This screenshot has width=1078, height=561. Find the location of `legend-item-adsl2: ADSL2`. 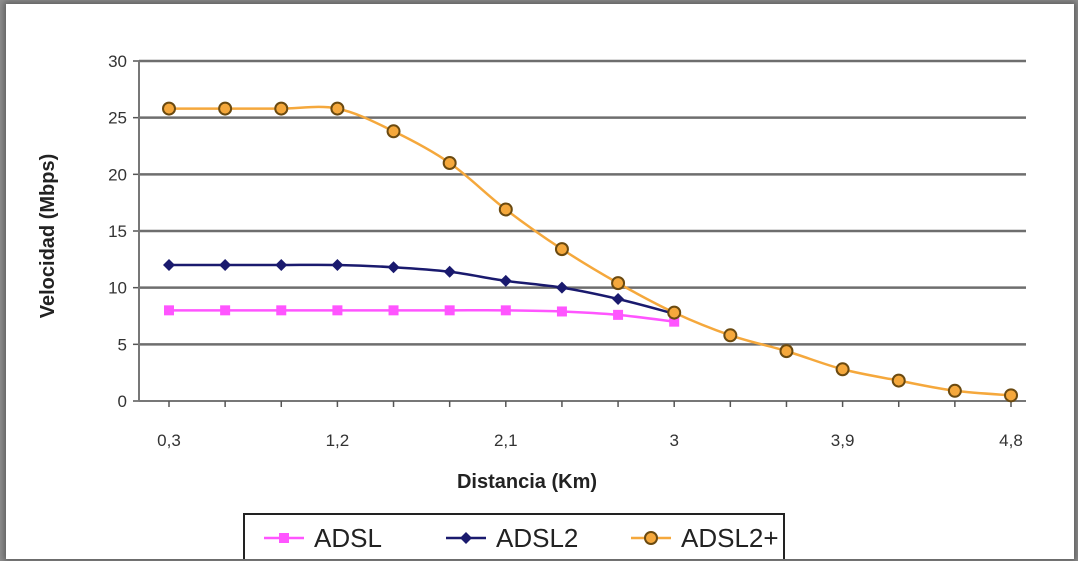

legend-item-adsl2: ADSL2 is located at coordinates (512, 538).